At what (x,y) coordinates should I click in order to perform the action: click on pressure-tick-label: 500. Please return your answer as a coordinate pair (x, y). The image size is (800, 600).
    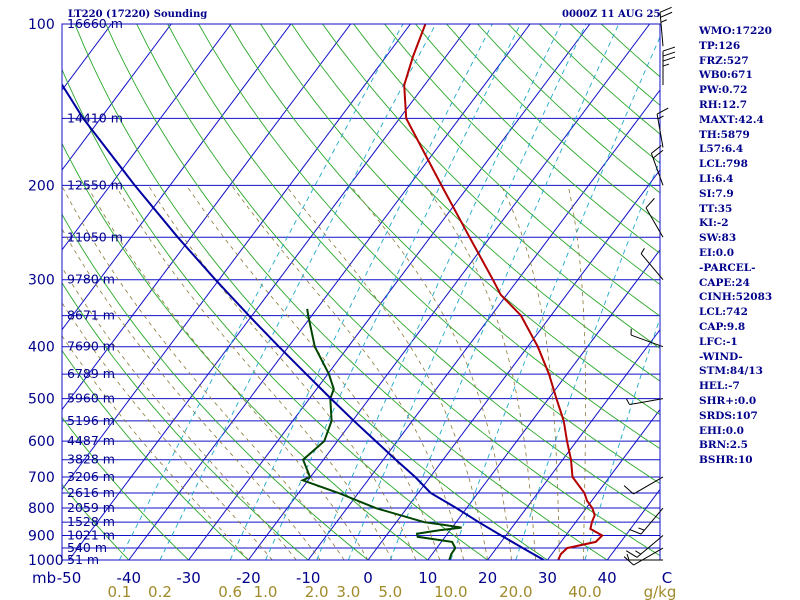
    Looking at the image, I should click on (41, 400).